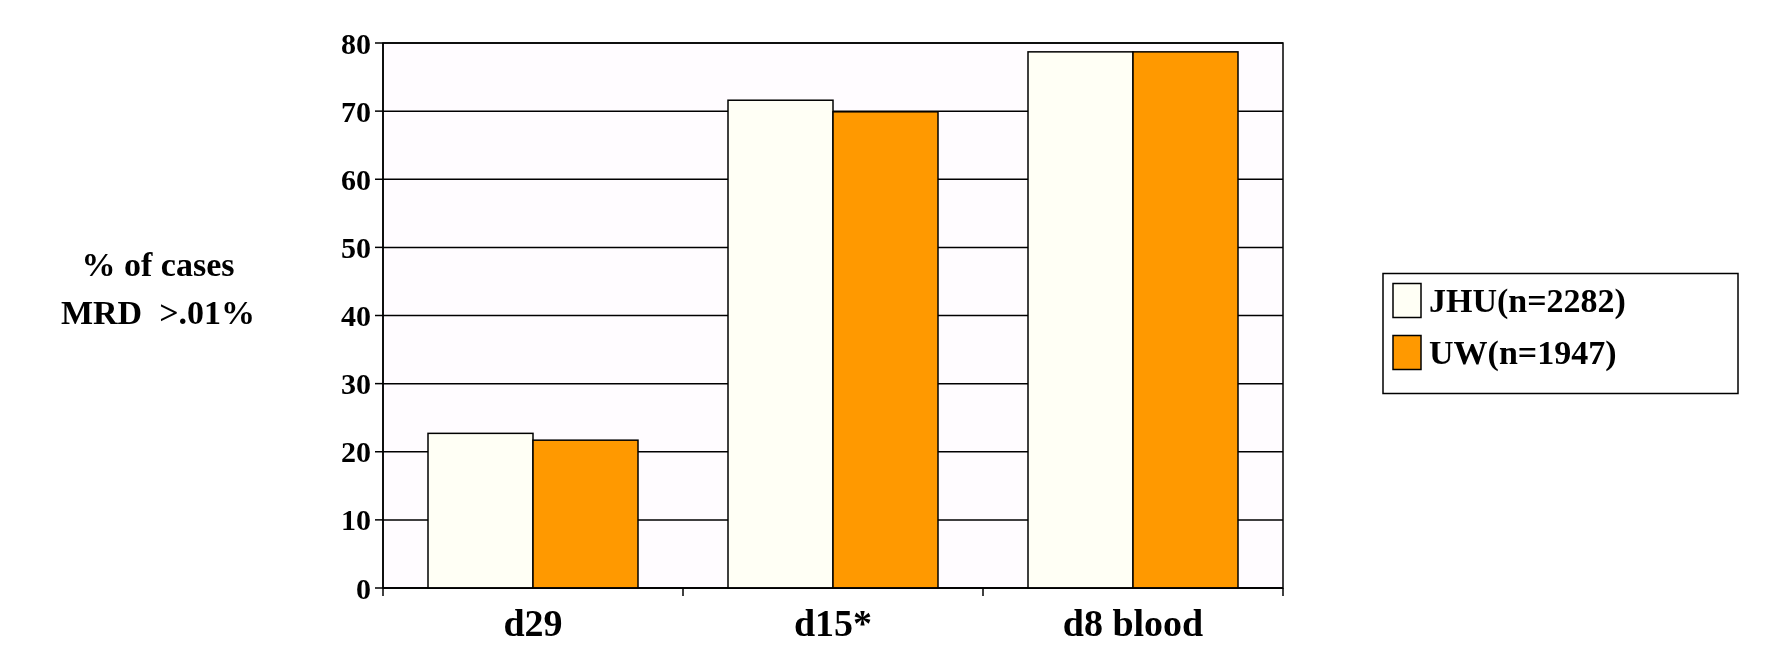 The image size is (1791, 666). Describe the element at coordinates (356, 384) in the screenshot. I see `y-tick-label: 30` at that location.